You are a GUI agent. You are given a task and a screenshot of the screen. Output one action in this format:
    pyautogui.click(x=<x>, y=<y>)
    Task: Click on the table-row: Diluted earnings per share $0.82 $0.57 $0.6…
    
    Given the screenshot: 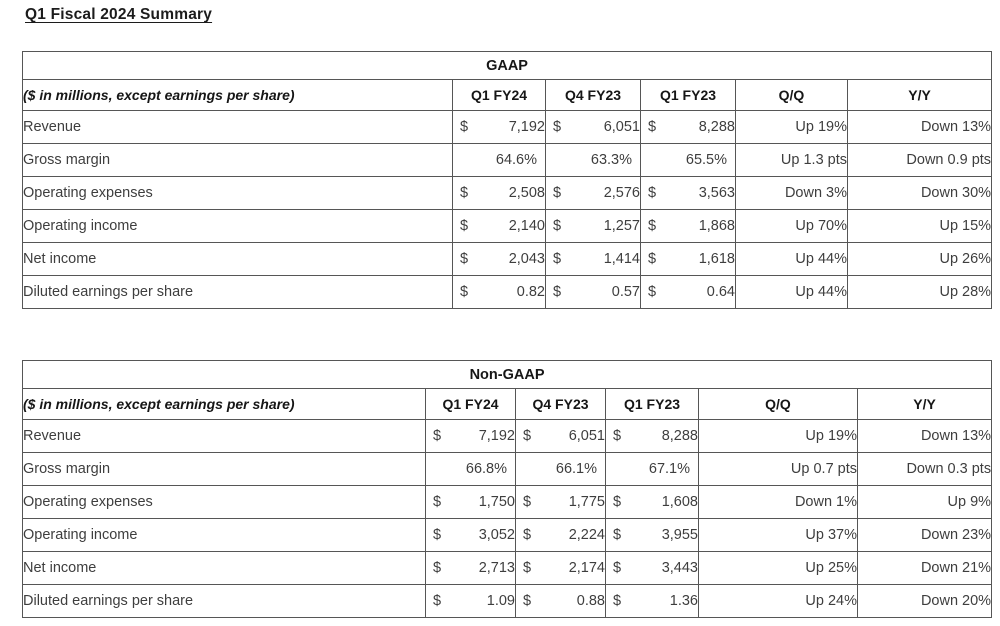 What is the action you would take?
    pyautogui.click(x=507, y=292)
    